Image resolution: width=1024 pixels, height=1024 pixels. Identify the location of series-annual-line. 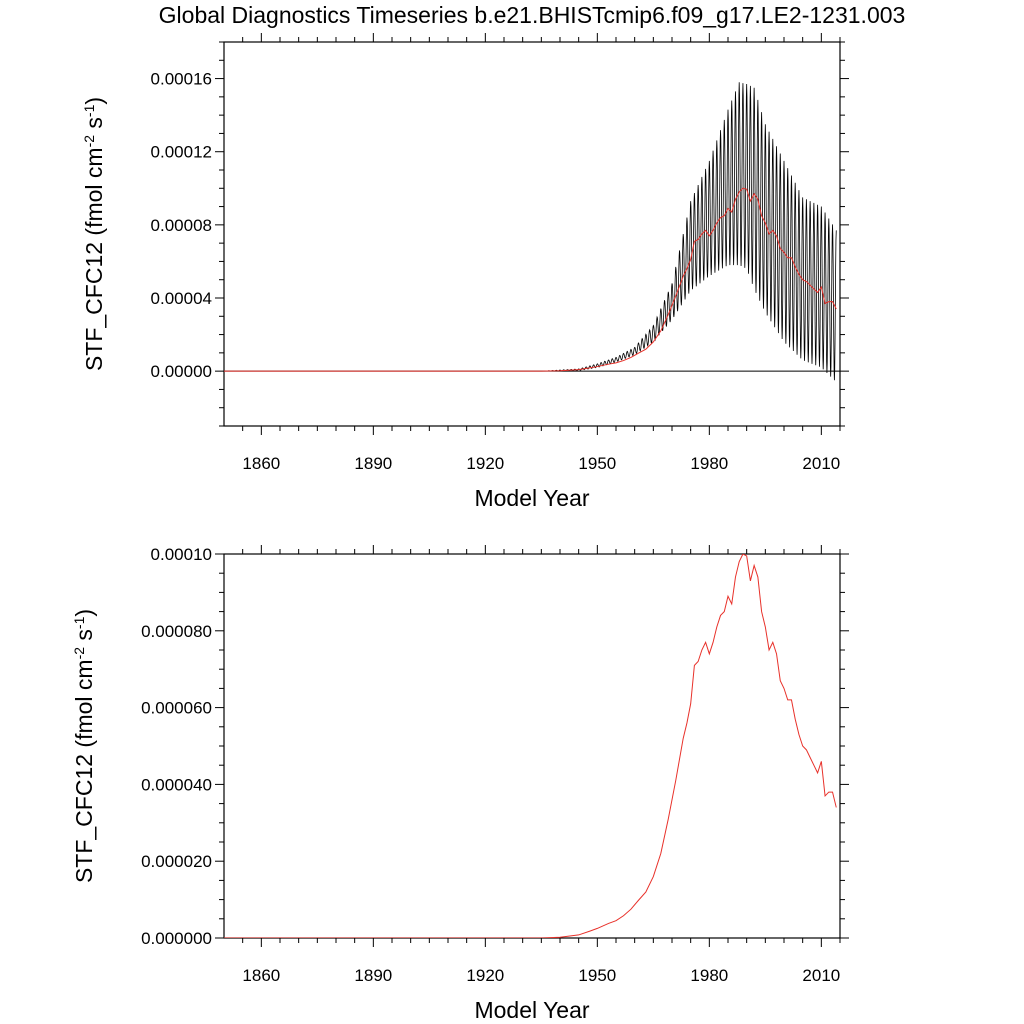
(530, 279).